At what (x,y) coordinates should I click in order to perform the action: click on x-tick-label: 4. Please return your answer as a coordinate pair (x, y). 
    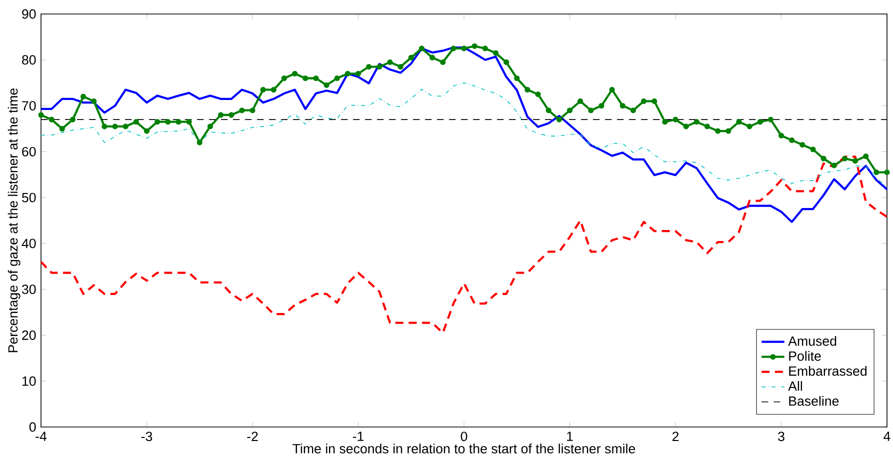
    Looking at the image, I should click on (887, 436).